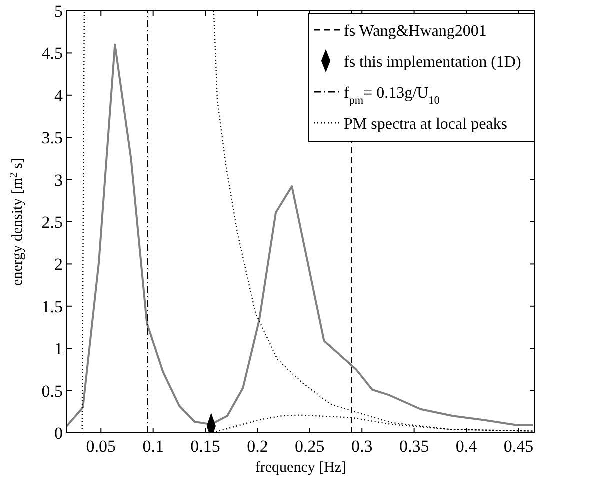  Describe the element at coordinates (58, 11) in the screenshot. I see `y-tick-label: 5` at that location.